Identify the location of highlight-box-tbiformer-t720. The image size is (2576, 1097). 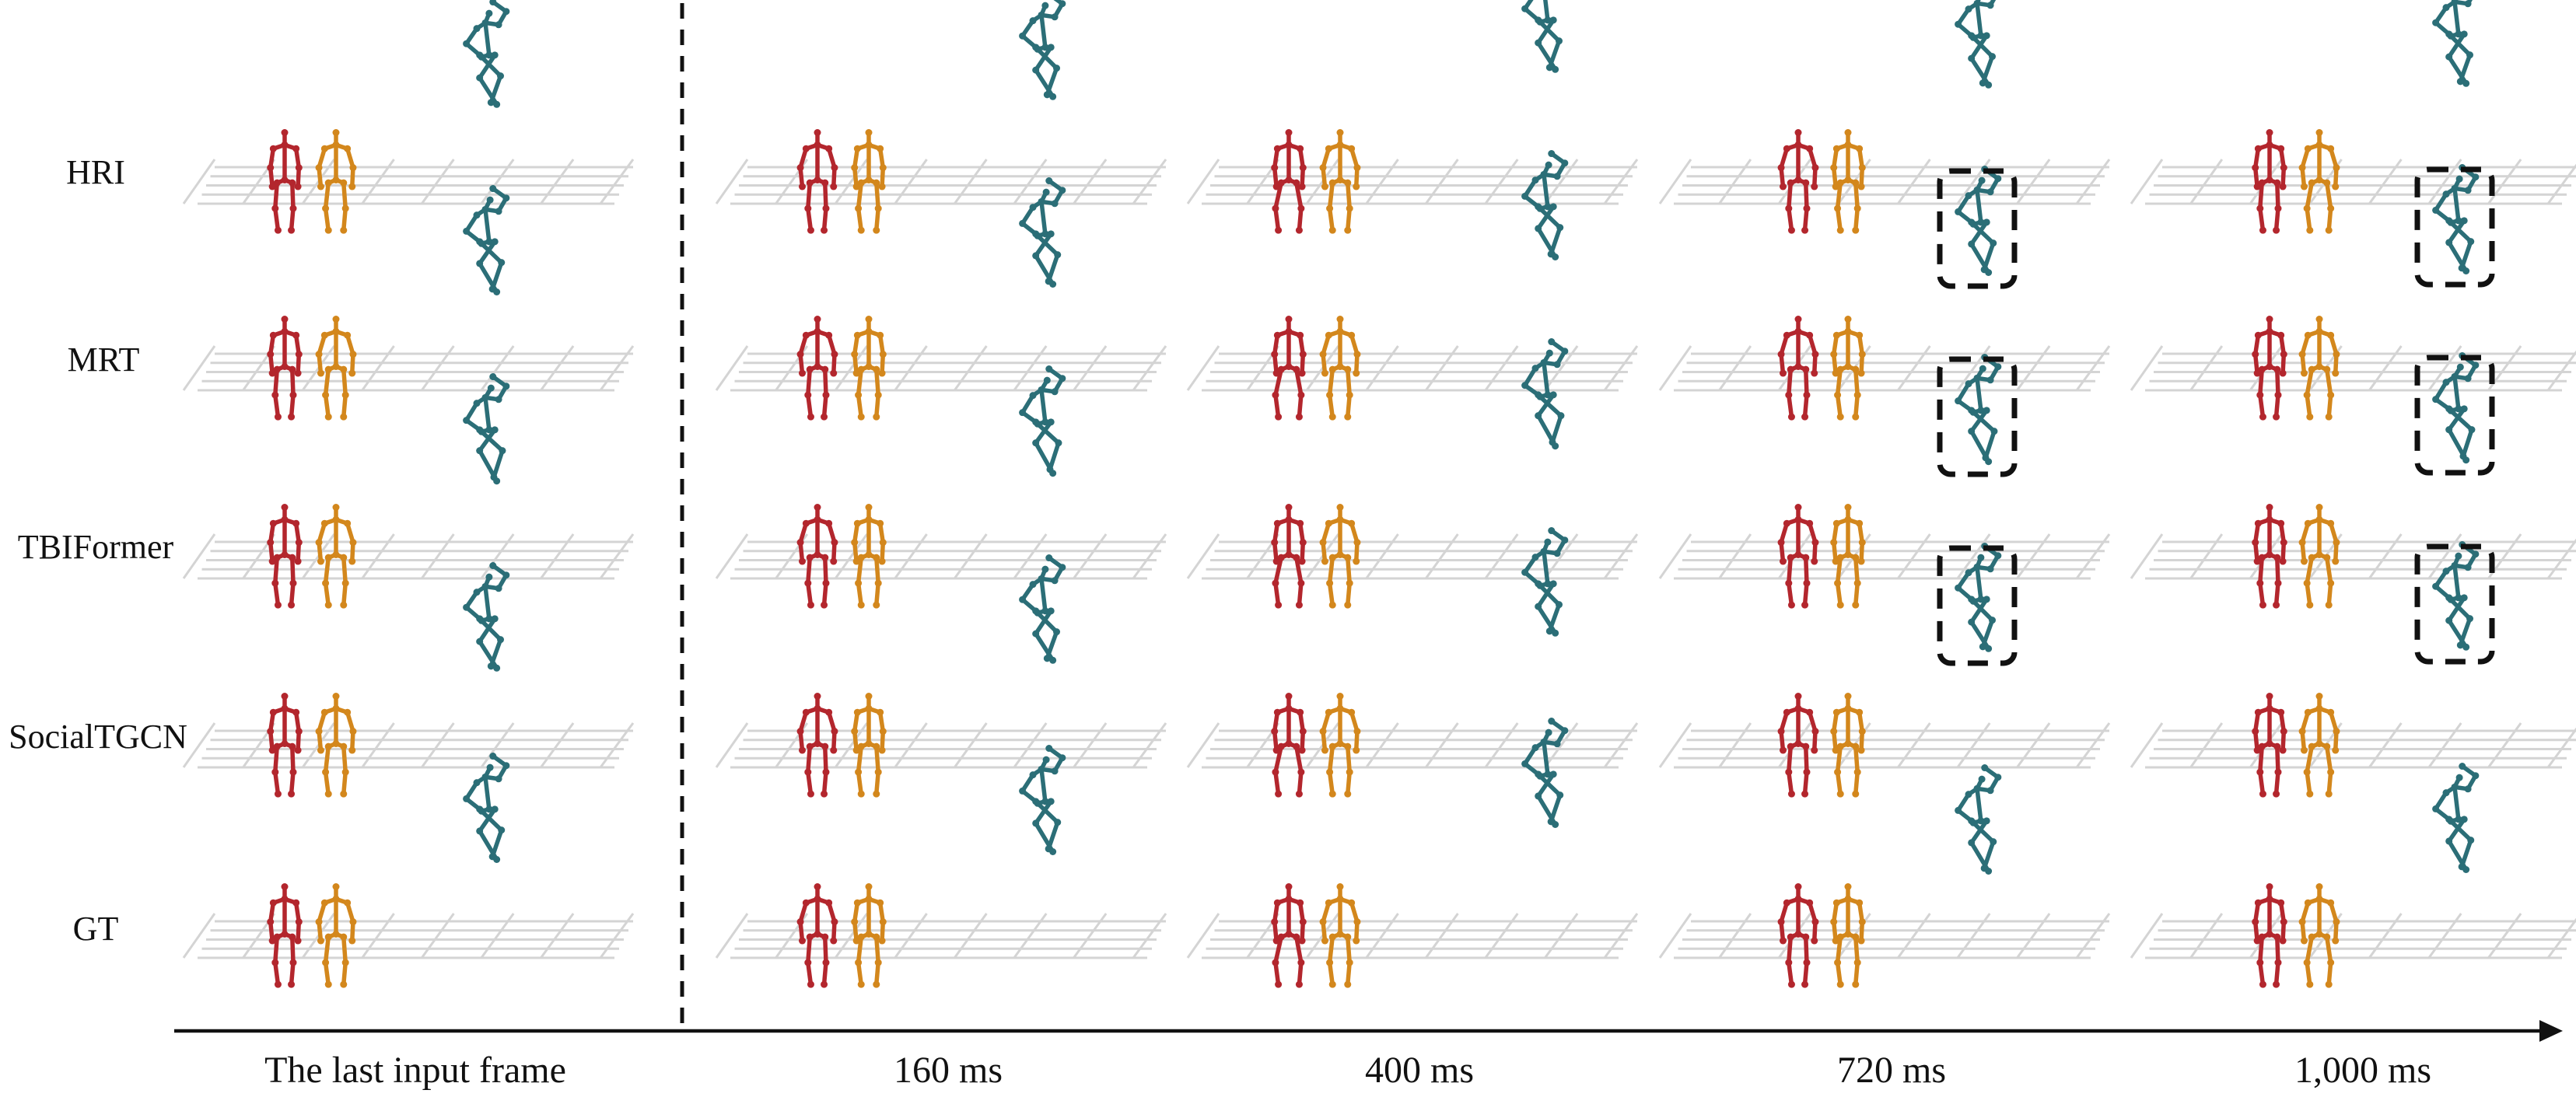
(1977, 417).